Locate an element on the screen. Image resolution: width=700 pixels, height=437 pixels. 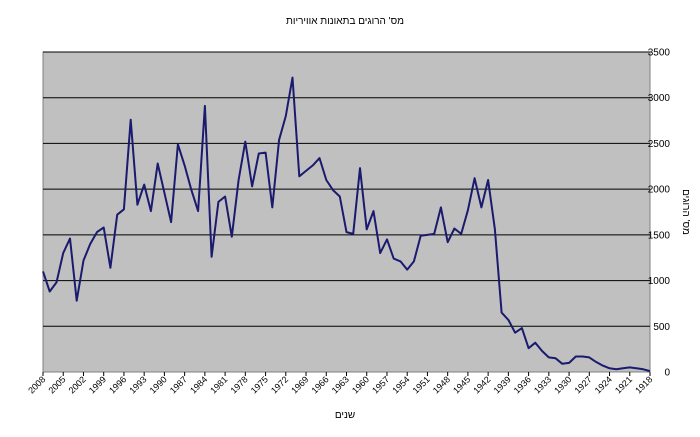
x-tick-label: 1933 is located at coordinates (542, 384).